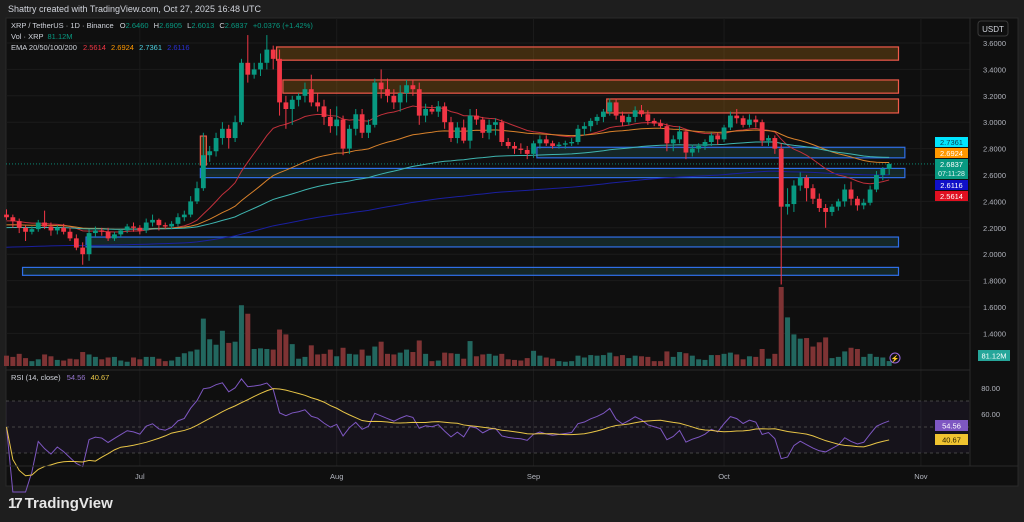 This screenshot has height=522, width=1024. Describe the element at coordinates (993, 356) in the screenshot. I see `svg-text: 81.12M` at that location.